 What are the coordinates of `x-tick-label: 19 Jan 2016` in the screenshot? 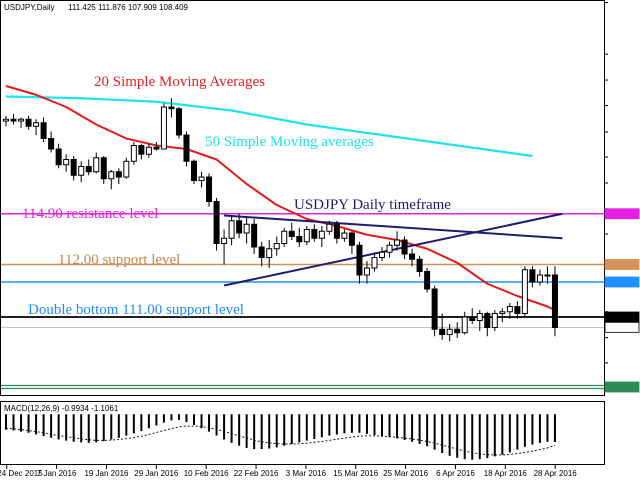 It's located at (106, 473).